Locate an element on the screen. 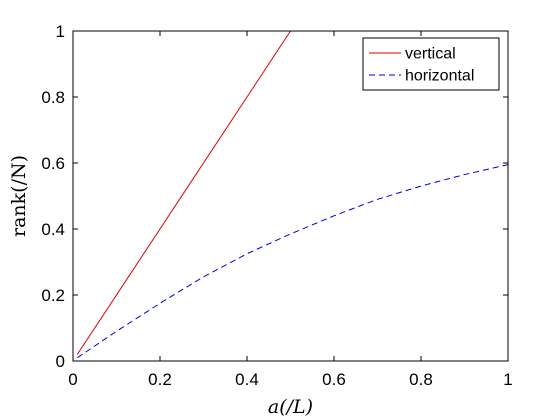 The height and width of the screenshot is (420, 560). legend: vertical horizontal is located at coordinates (431, 64).